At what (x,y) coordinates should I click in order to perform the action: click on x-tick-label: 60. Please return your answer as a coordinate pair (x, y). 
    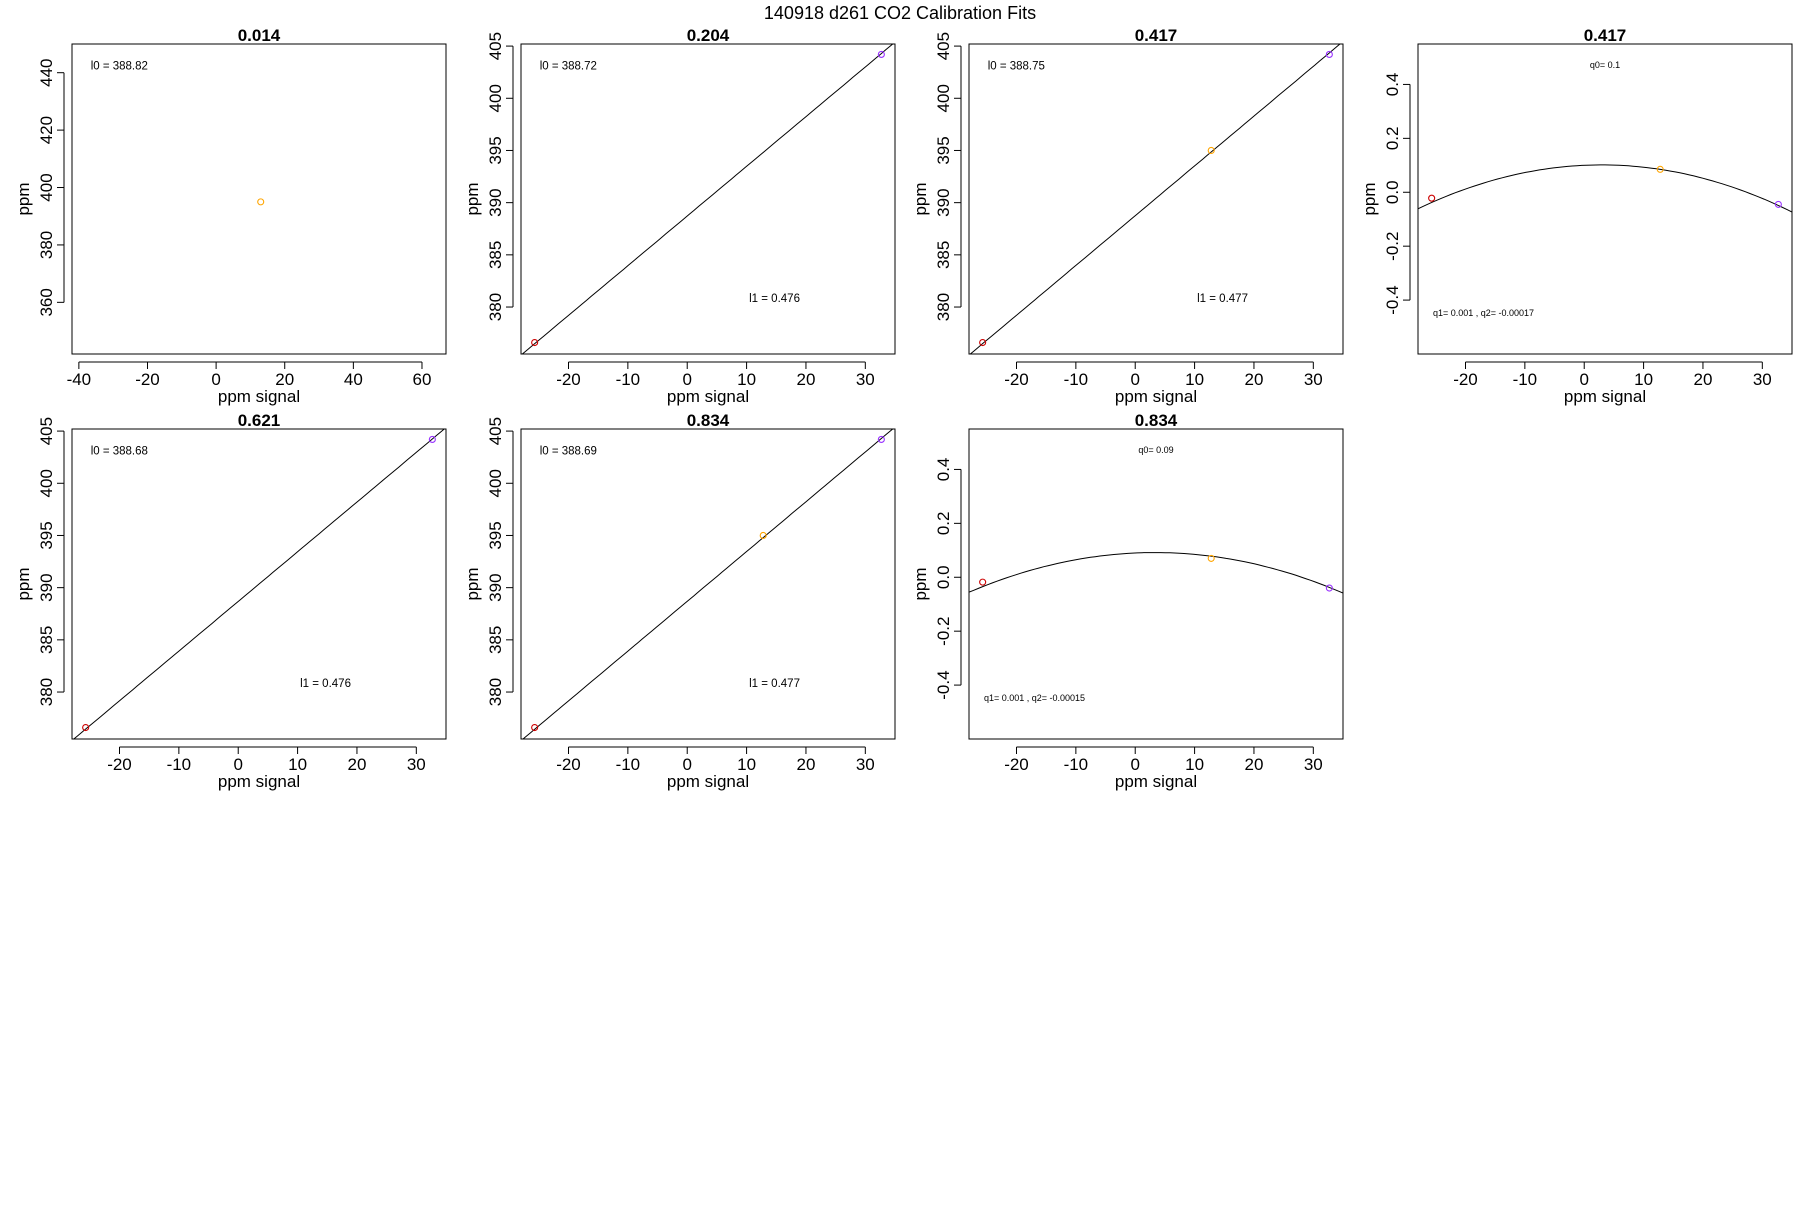
    Looking at the image, I should click on (422, 379).